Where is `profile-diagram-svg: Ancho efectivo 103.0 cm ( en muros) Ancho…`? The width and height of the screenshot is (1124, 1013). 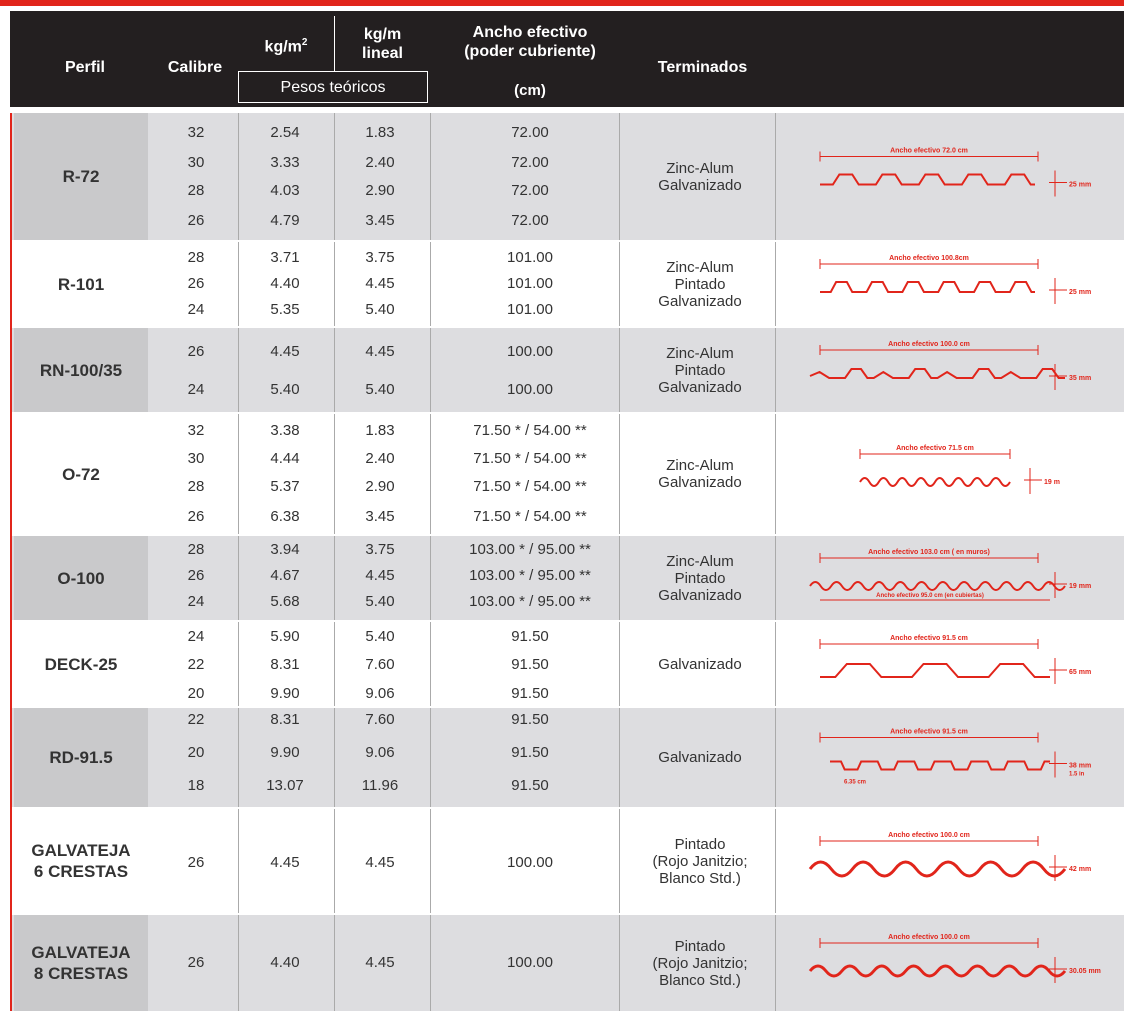 profile-diagram-svg: Ancho efectivo 103.0 cm ( en muros) Ancho… is located at coordinates (950, 575).